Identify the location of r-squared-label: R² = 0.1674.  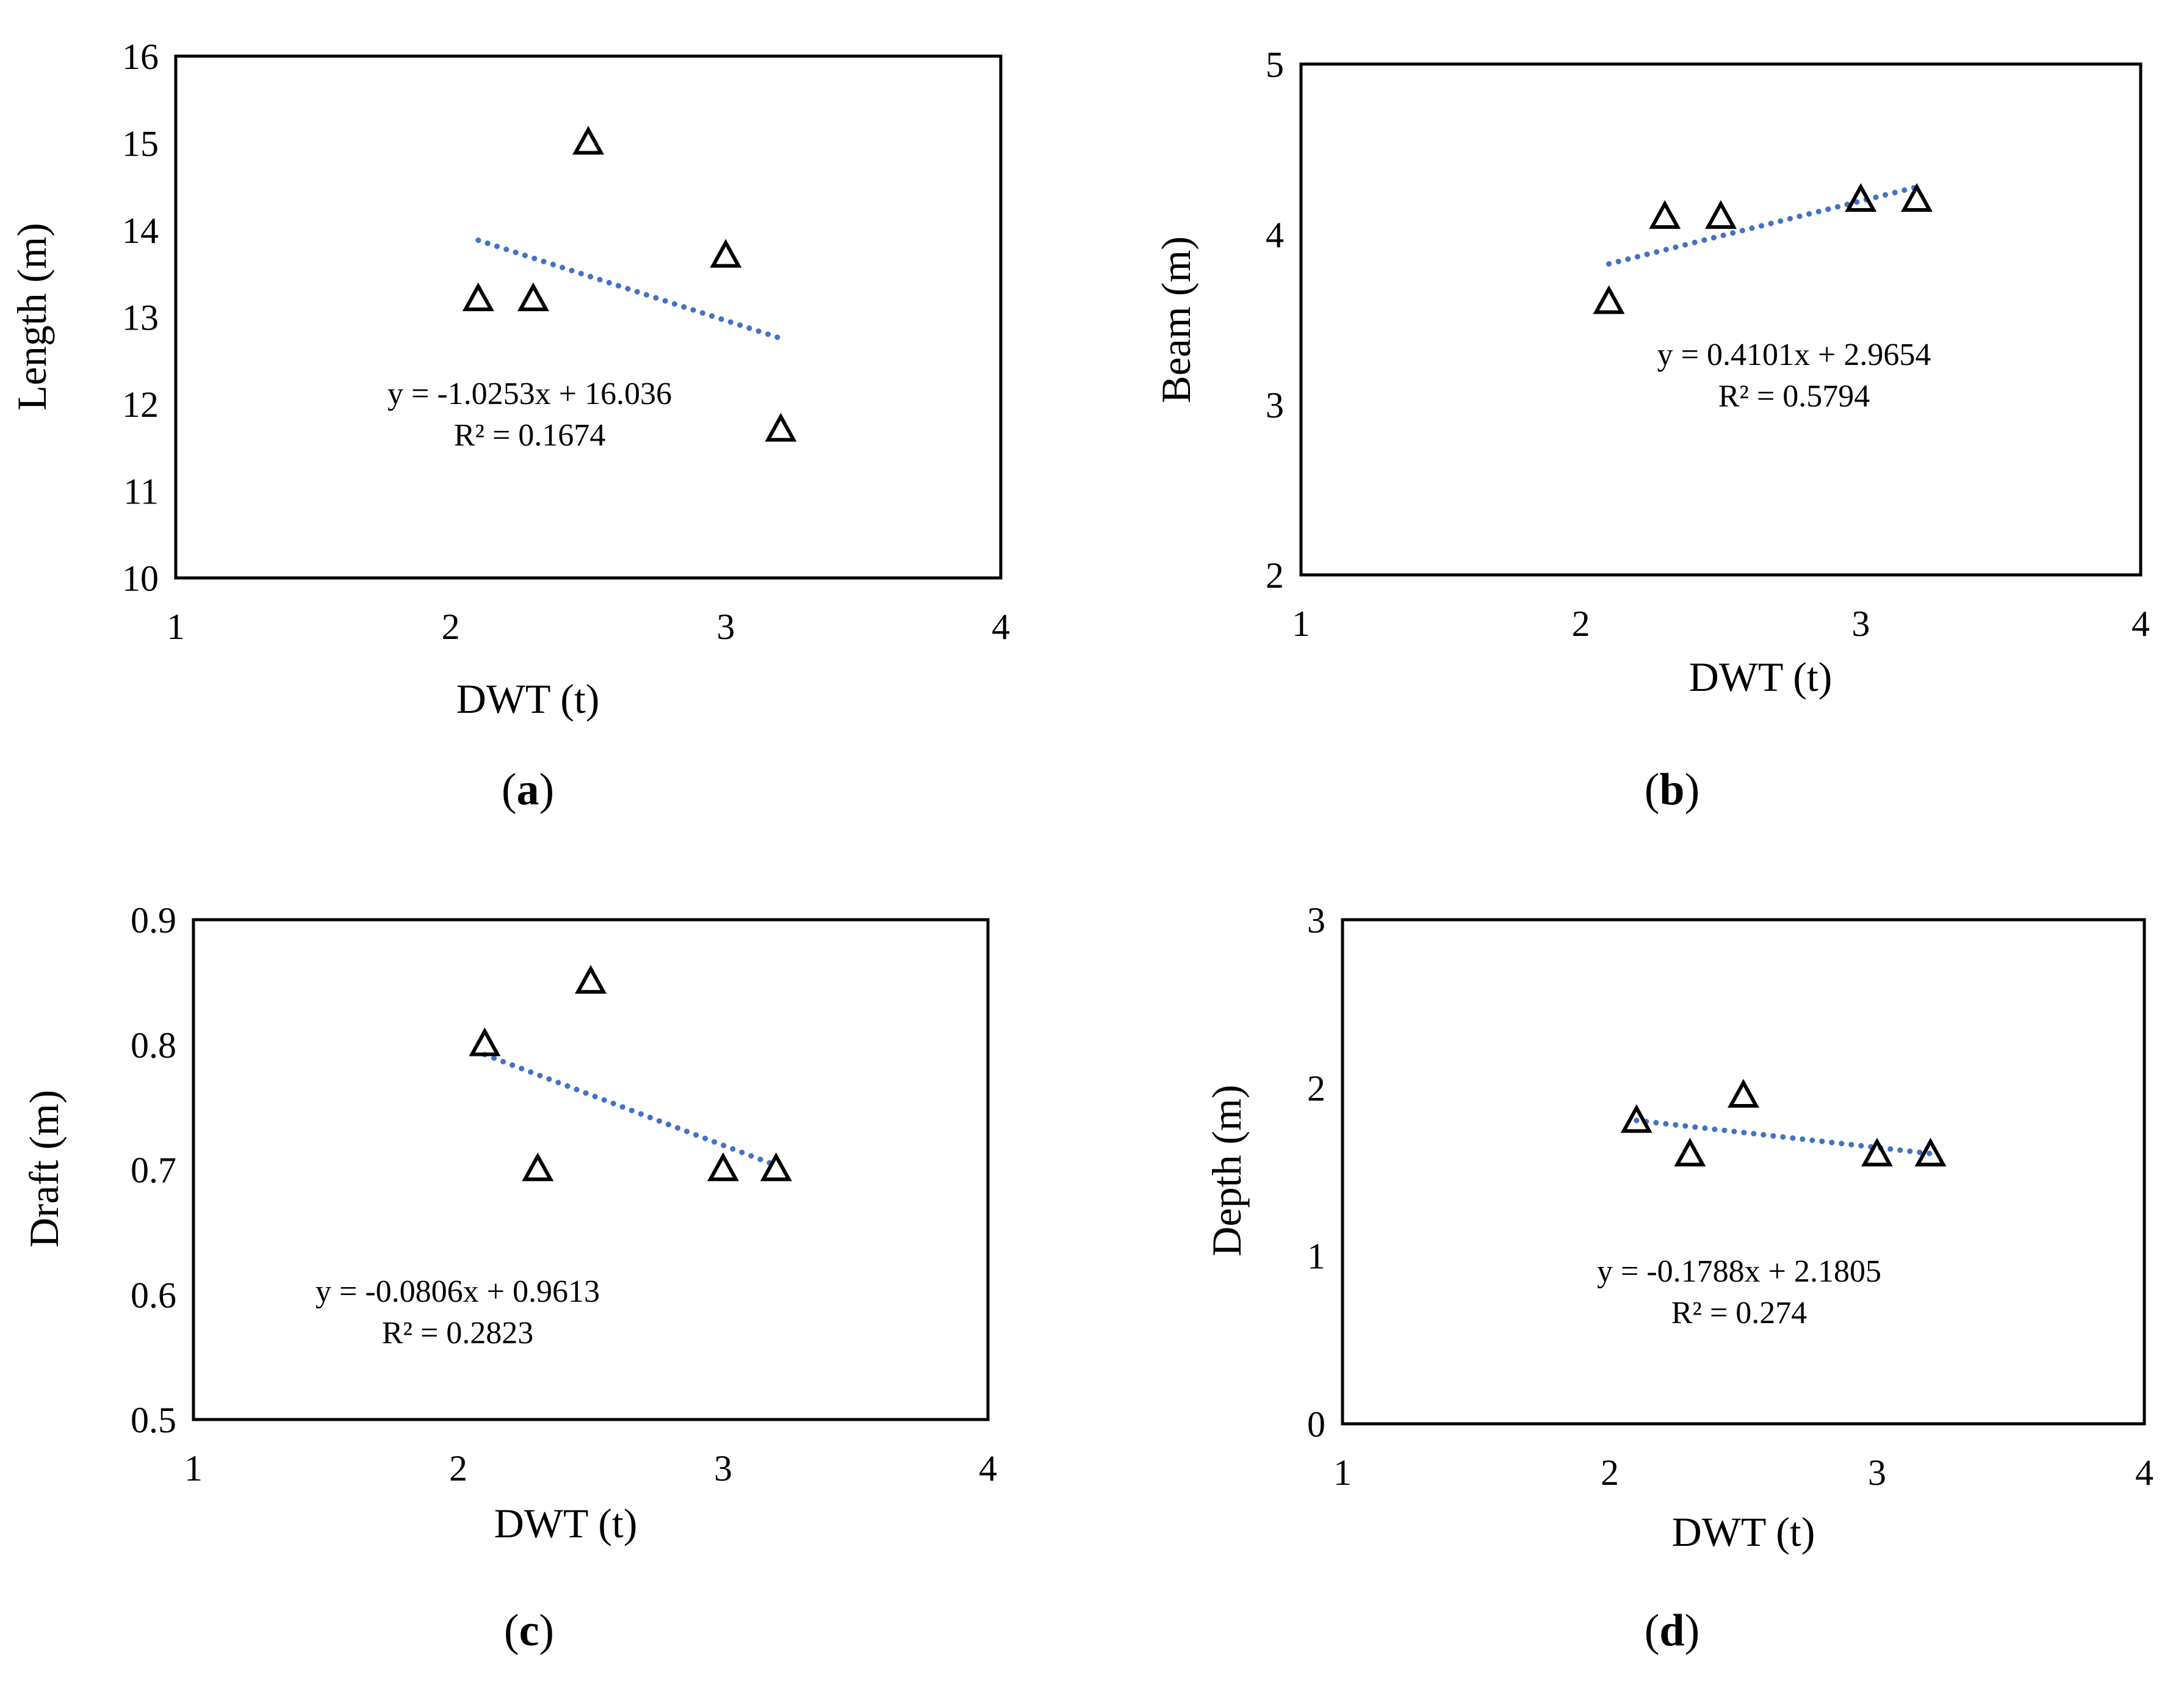
(530, 435).